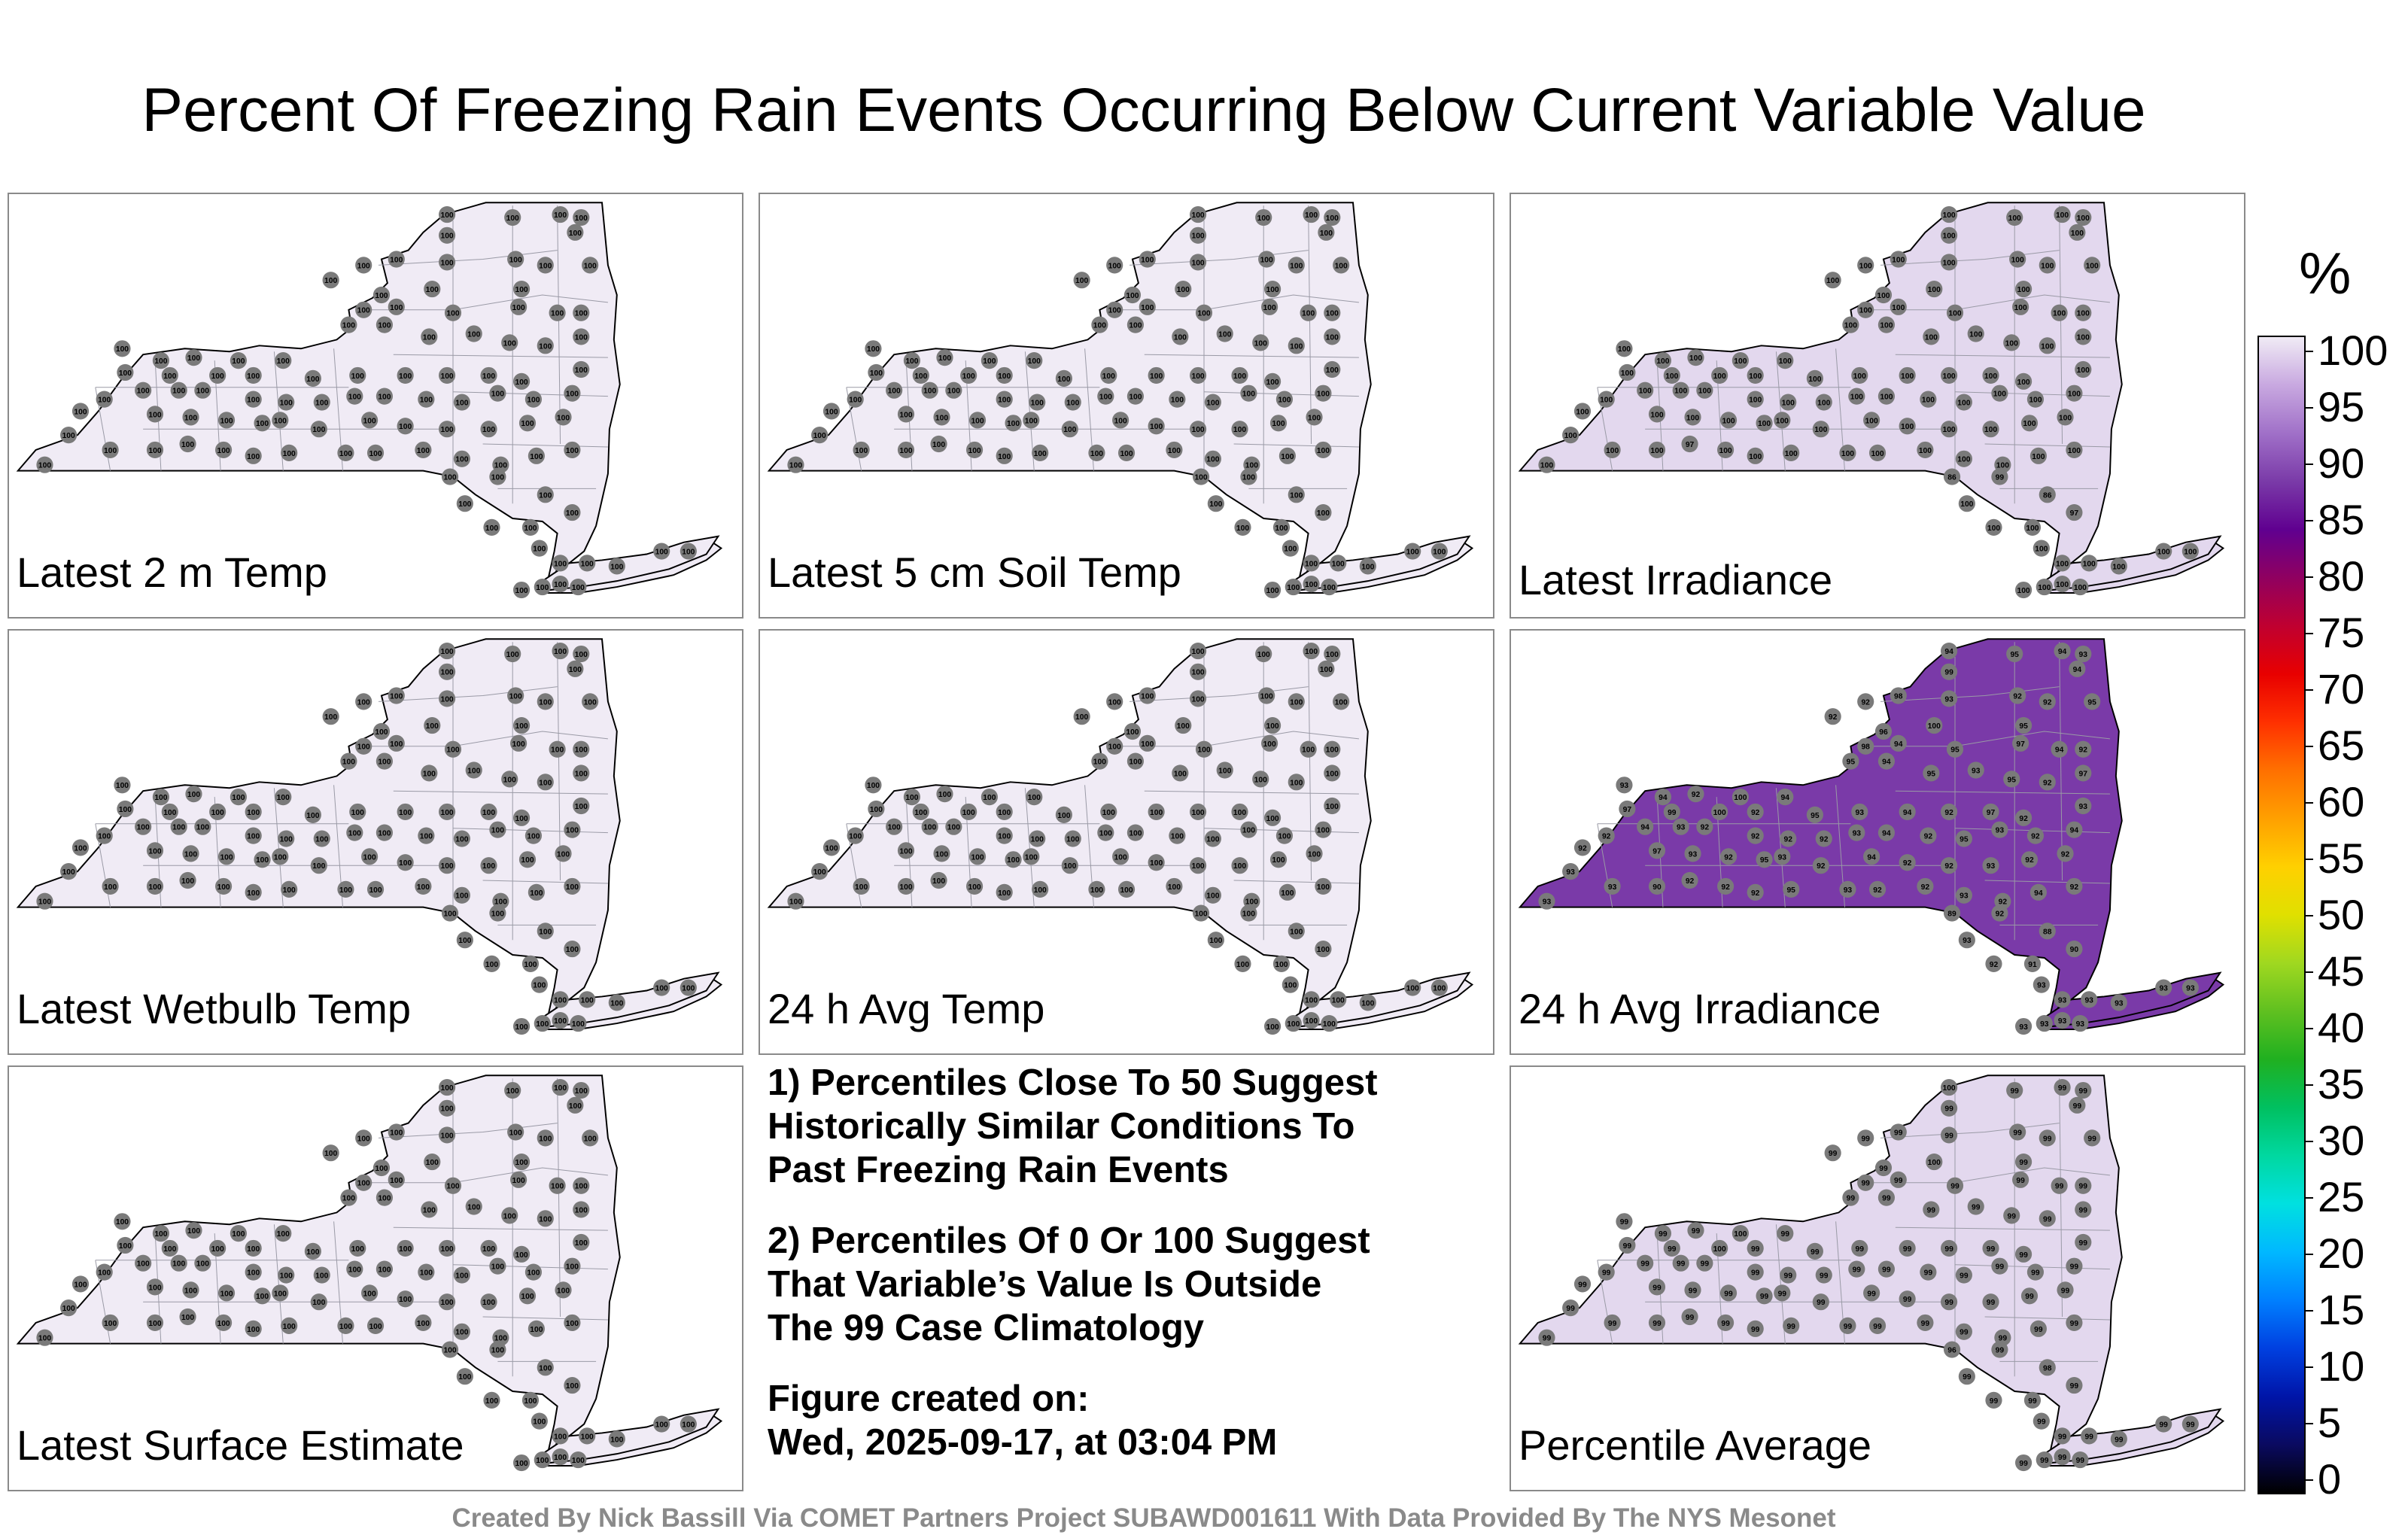 This screenshot has height=1535, width=2408. Describe the element at coordinates (1728, 857) in the screenshot. I see `station-value: 92` at that location.